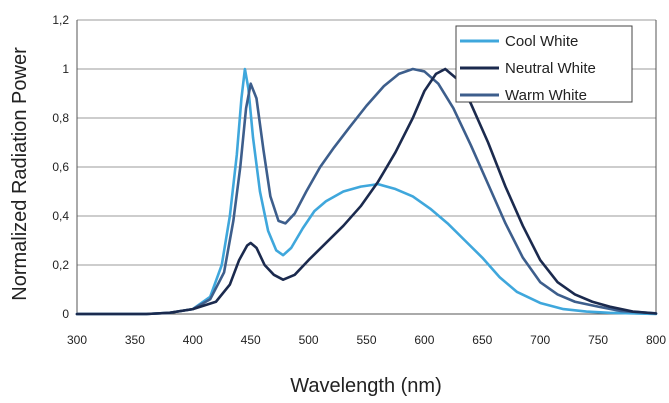  Describe the element at coordinates (77, 340) in the screenshot. I see `x-tick-label: 300` at that location.